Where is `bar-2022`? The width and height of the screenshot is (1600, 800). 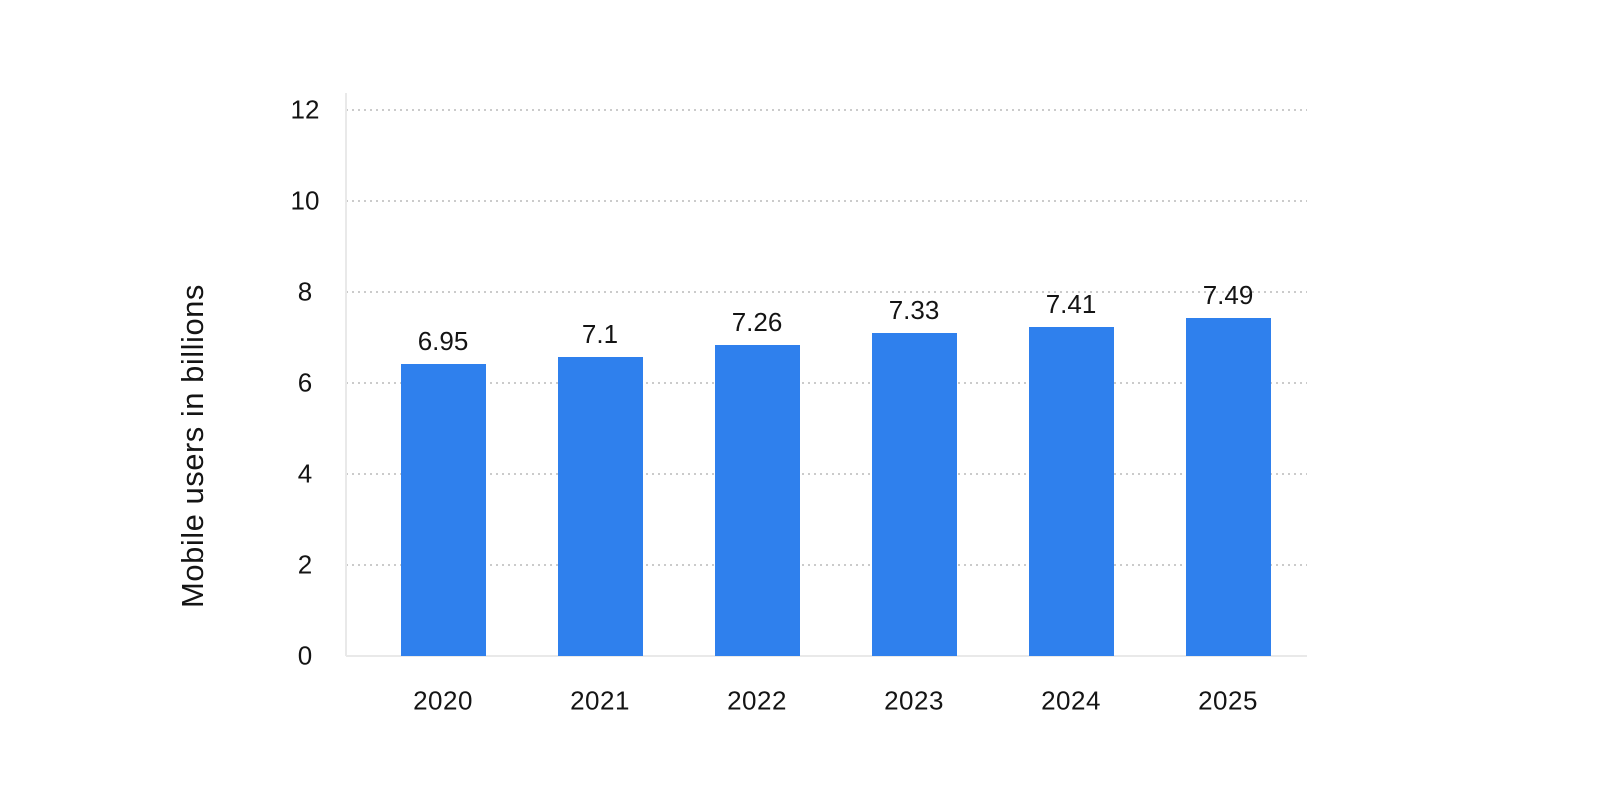 bar-2022 is located at coordinates (757, 500).